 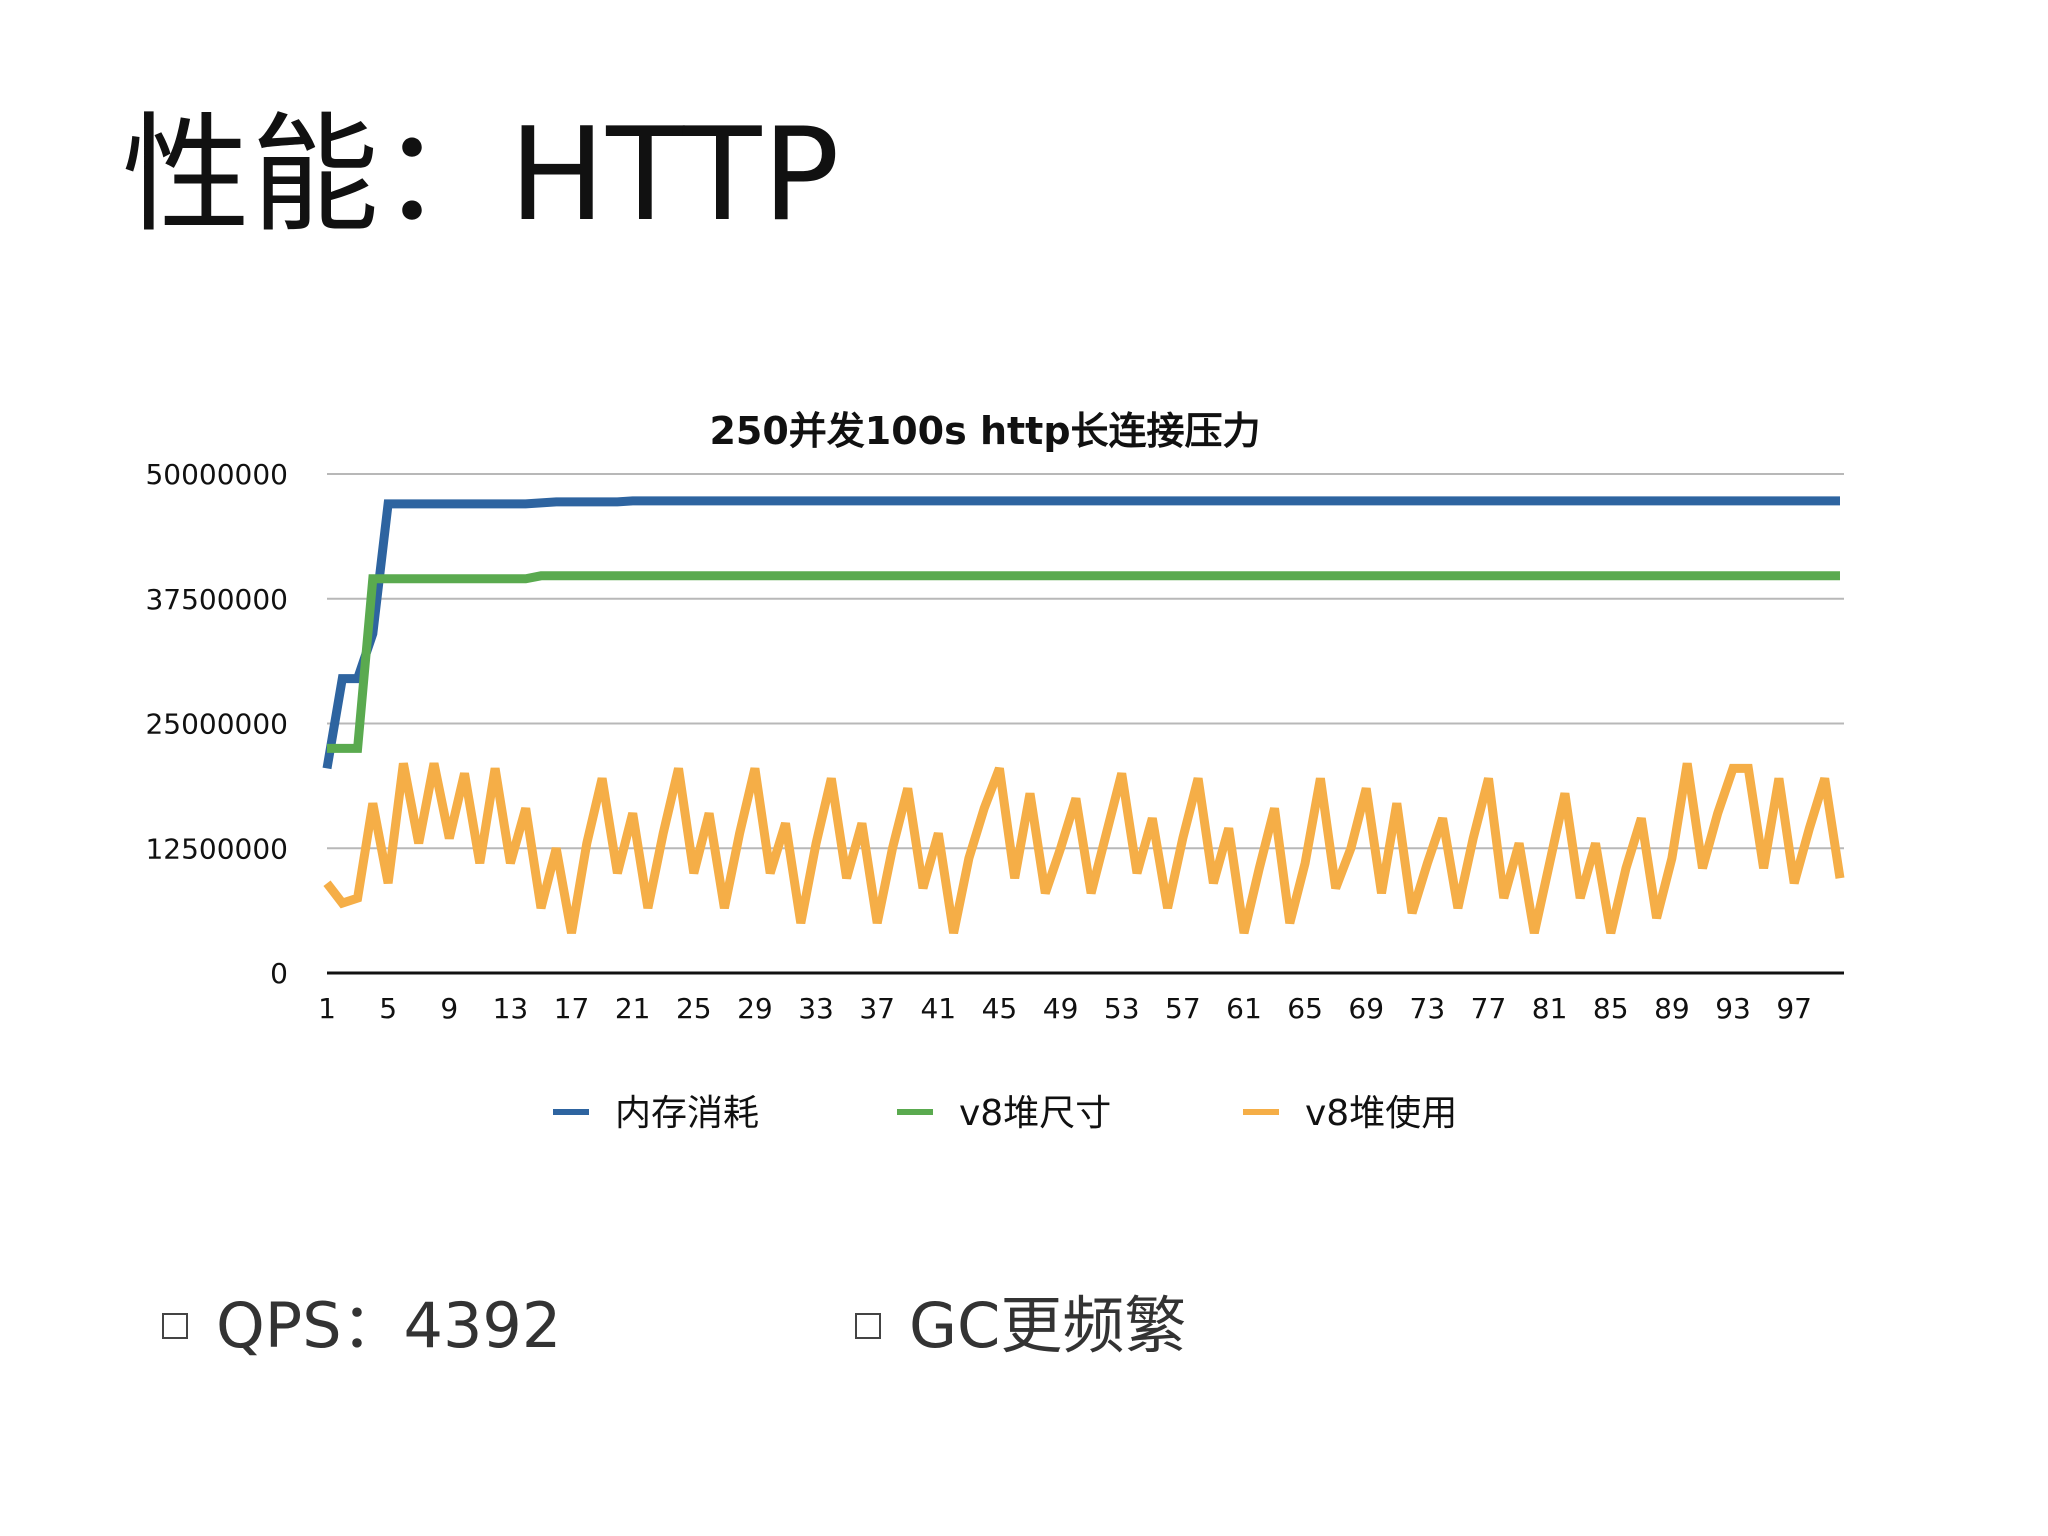 What do you see at coordinates (816, 1008) in the screenshot?
I see `x-tick-label: 33` at bounding box center [816, 1008].